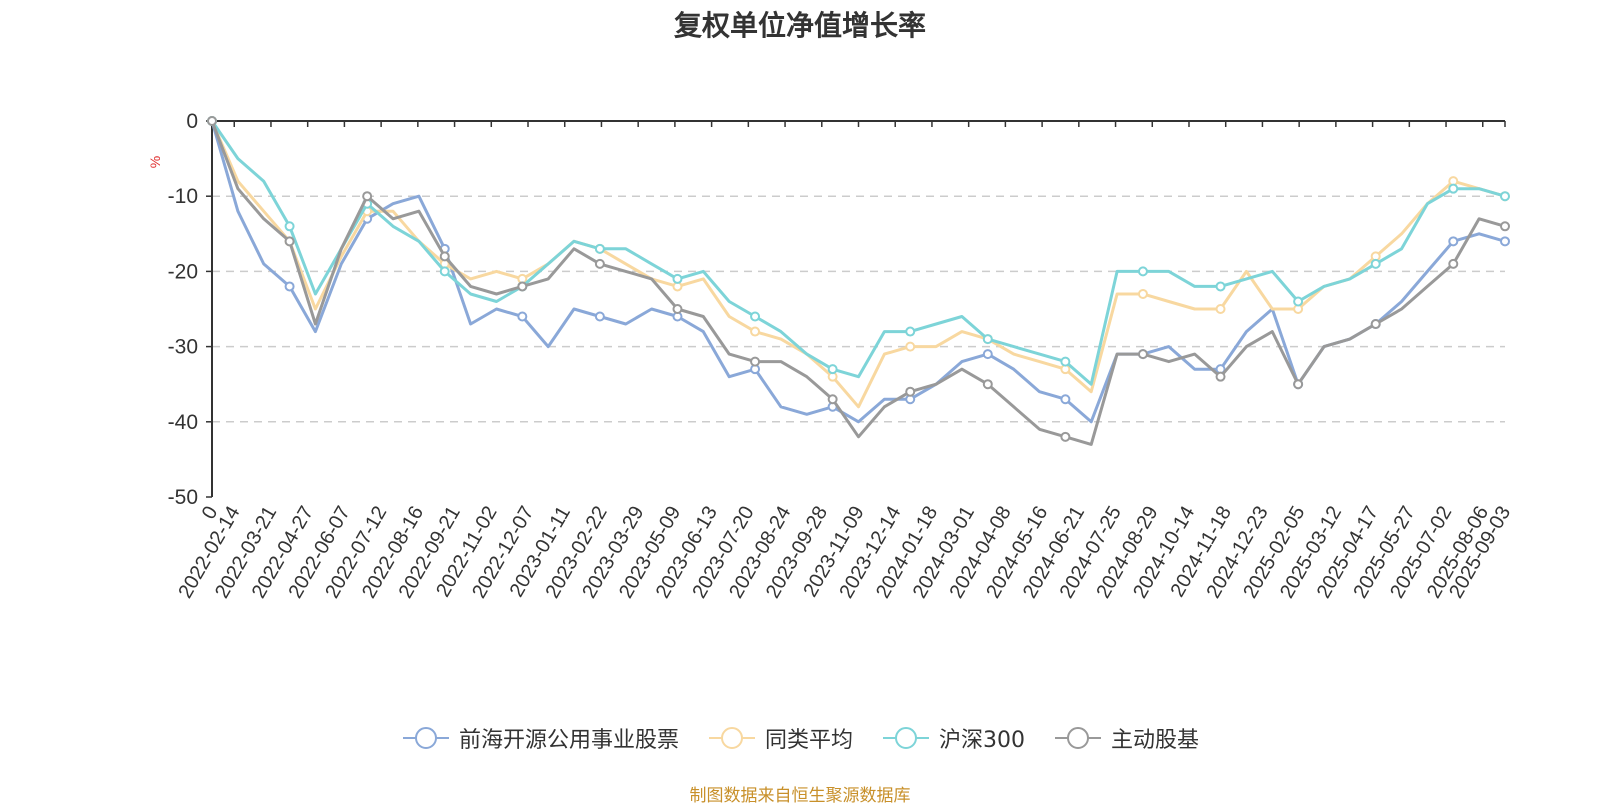 The width and height of the screenshot is (1600, 806). I want to click on legend-item-3: 主动股基, so click(1126, 738).